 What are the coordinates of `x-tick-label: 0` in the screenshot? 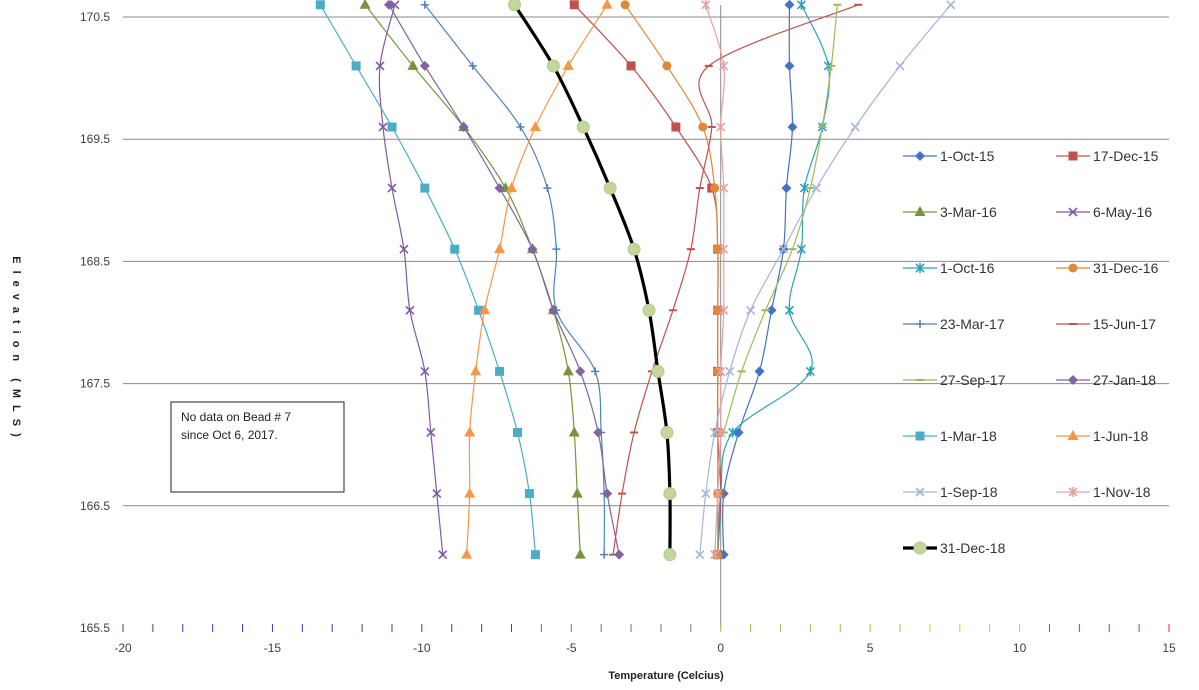 It's located at (720, 648).